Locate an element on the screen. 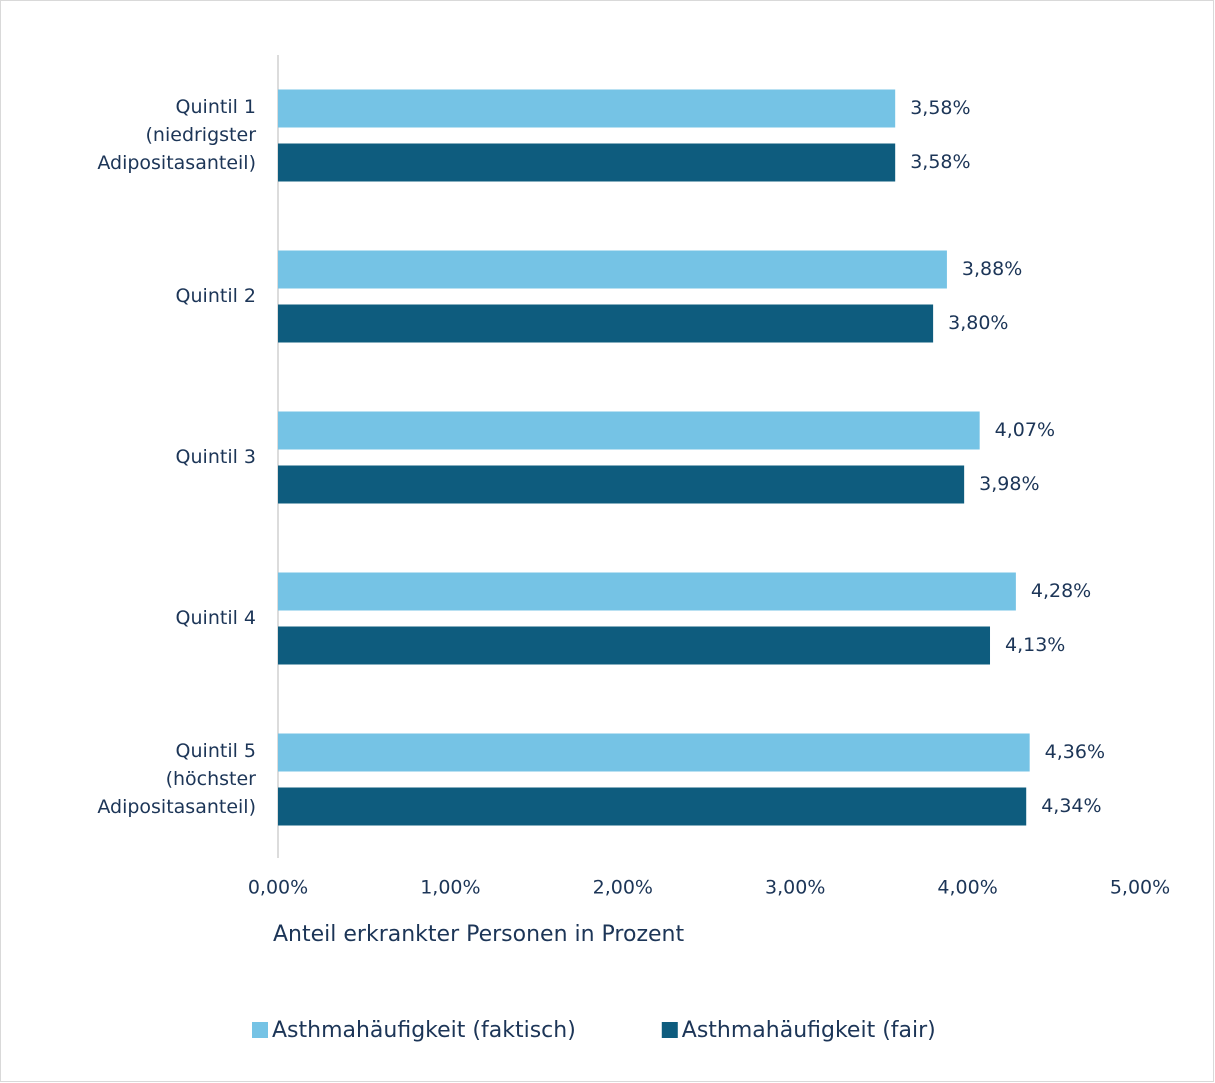 This screenshot has width=1215, height=1083. value-label: 4,13% is located at coordinates (1035, 645).